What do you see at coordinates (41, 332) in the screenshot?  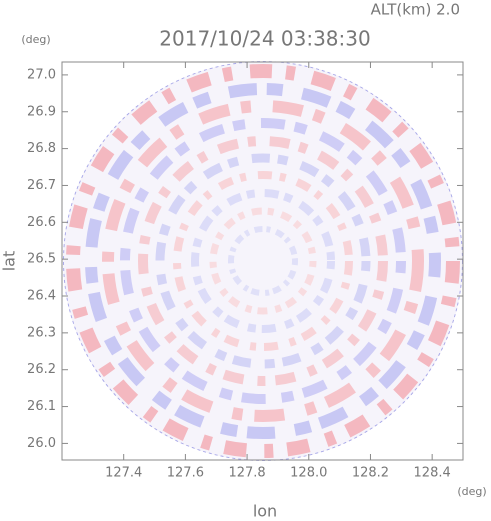 I see `y-tick-label: 26.3` at bounding box center [41, 332].